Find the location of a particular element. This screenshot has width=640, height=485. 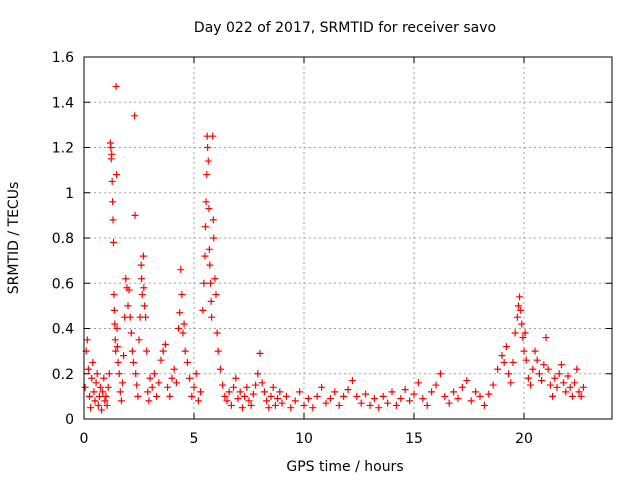

y-axis-label: SRMTID / TECUs is located at coordinates (14, 238).